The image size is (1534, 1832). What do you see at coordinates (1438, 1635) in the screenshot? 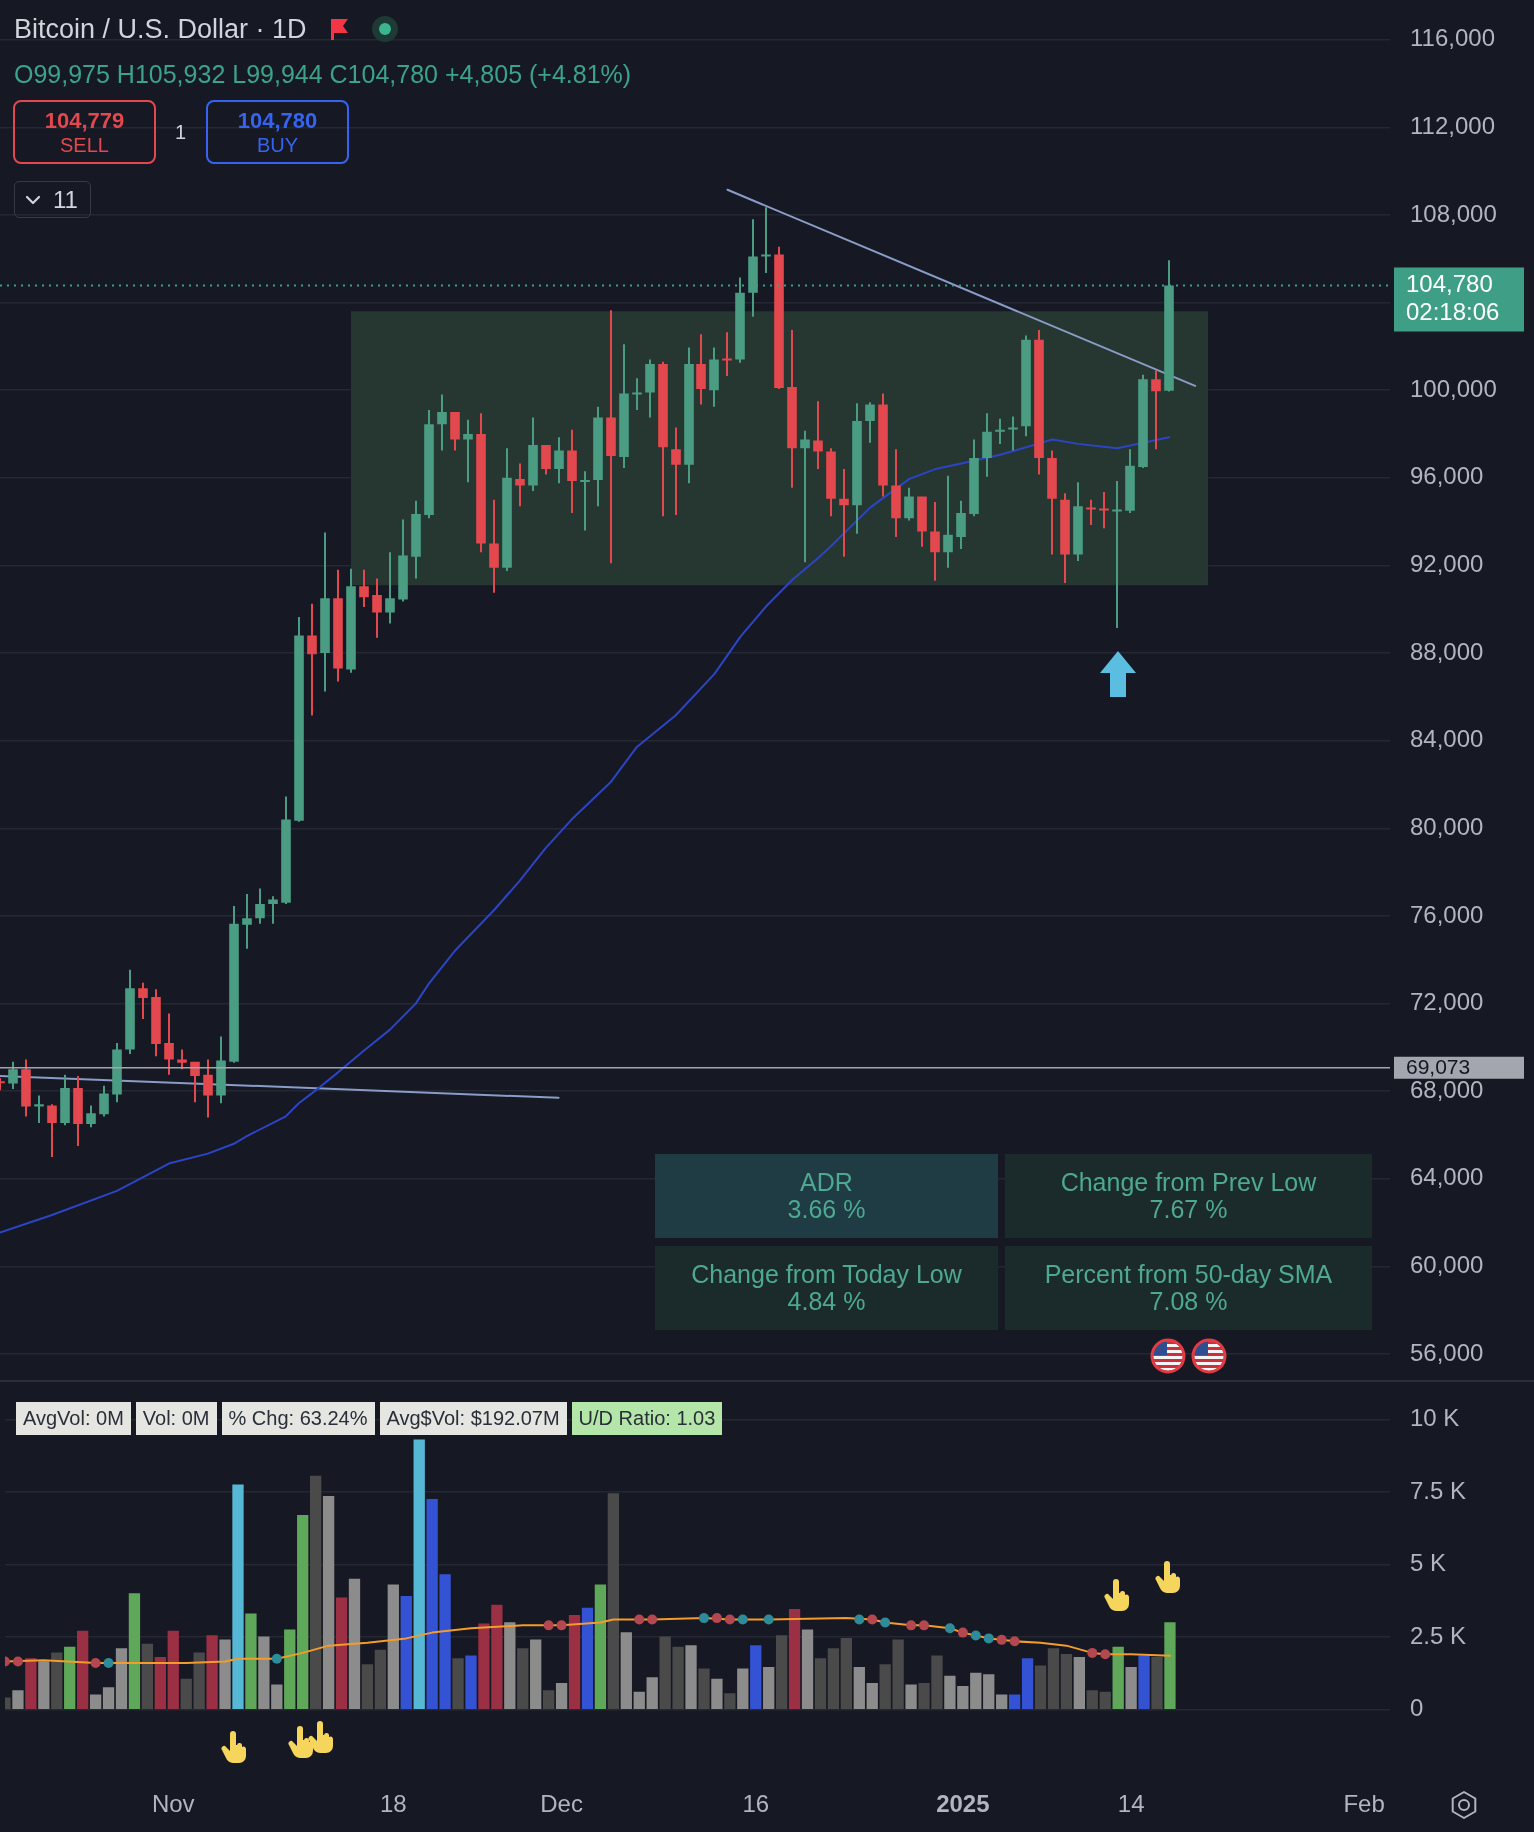
I see `y-tick-label: 2.5 K` at bounding box center [1438, 1635].